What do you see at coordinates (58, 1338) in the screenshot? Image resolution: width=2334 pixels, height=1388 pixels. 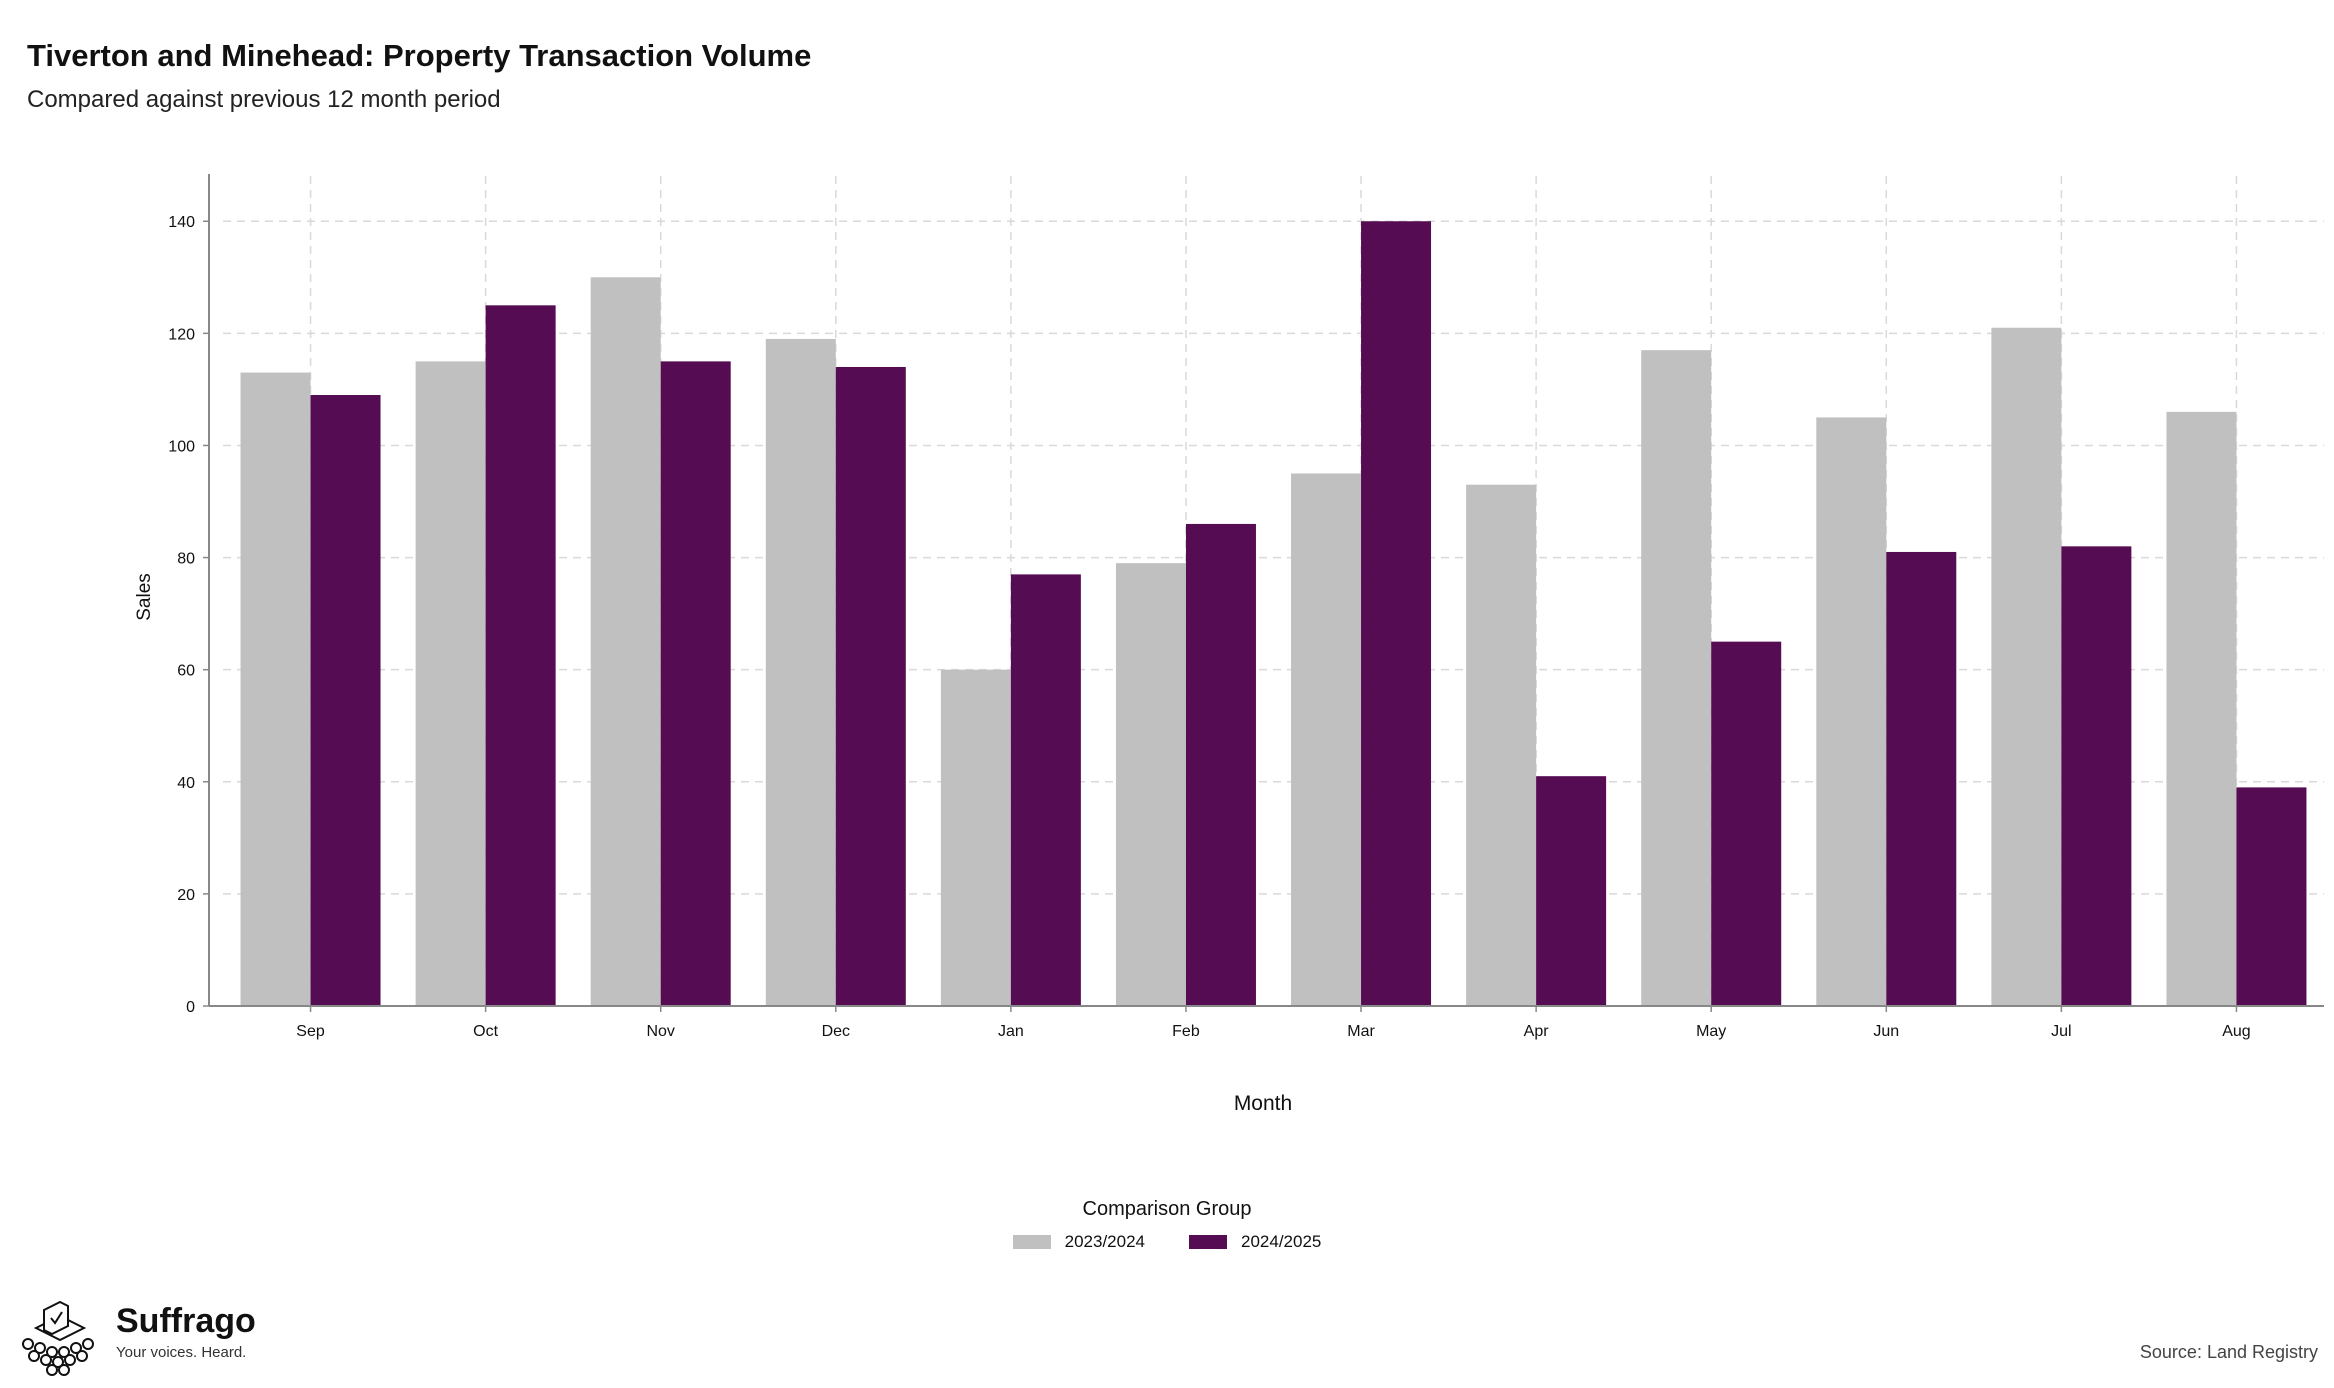 I see `ballot-box-icon` at bounding box center [58, 1338].